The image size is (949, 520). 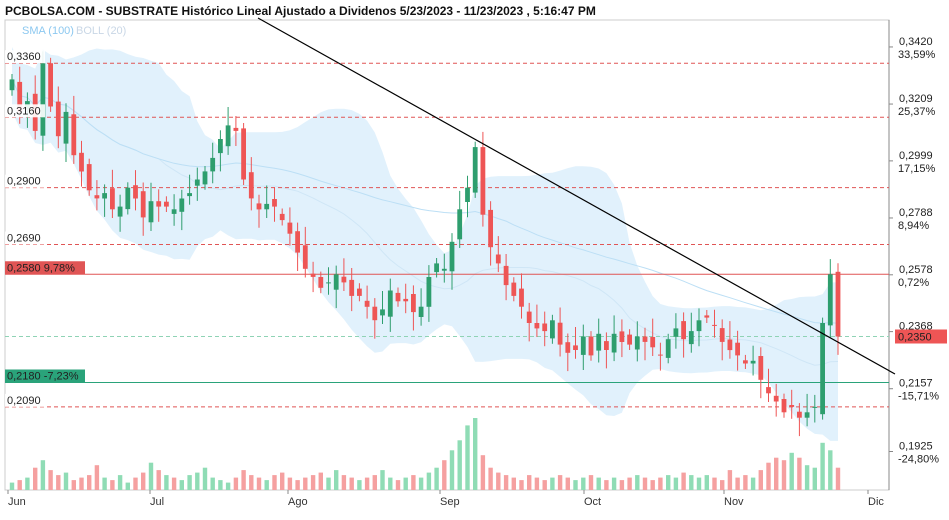 I want to click on right-axis-price: 0,3209, so click(x=916, y=99).